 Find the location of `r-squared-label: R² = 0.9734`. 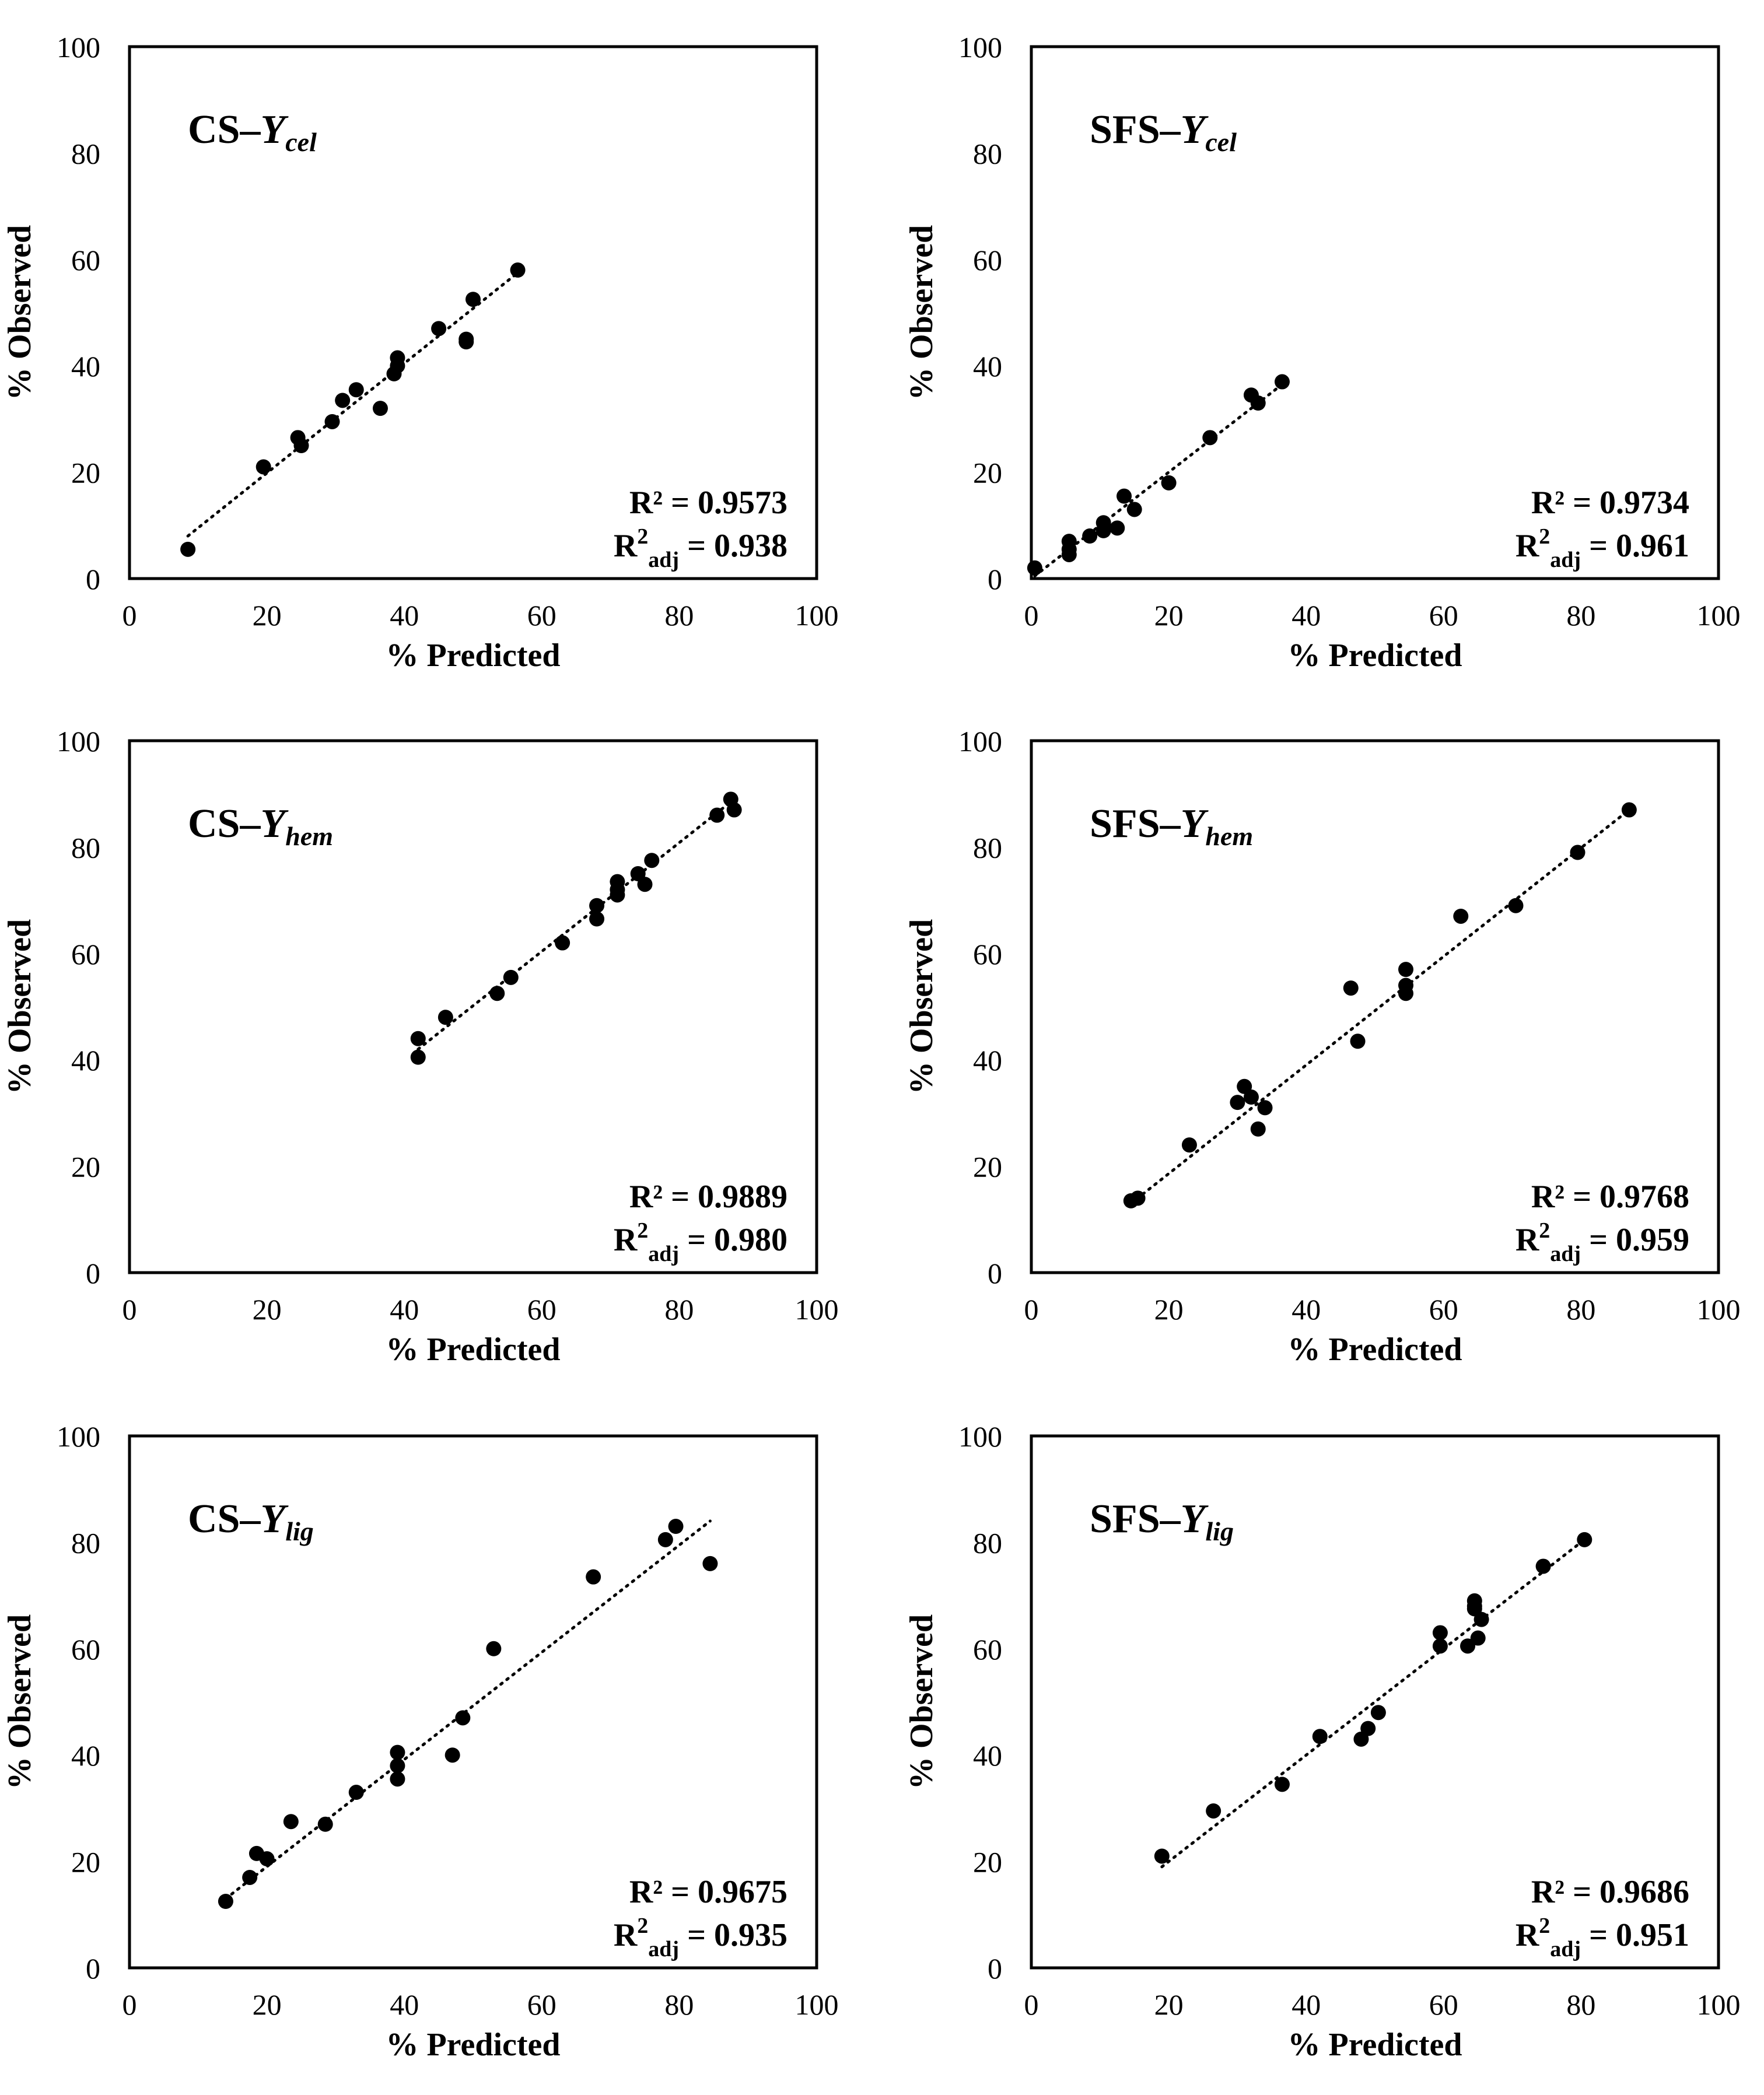

r-squared-label: R² = 0.9734 is located at coordinates (1610, 503).